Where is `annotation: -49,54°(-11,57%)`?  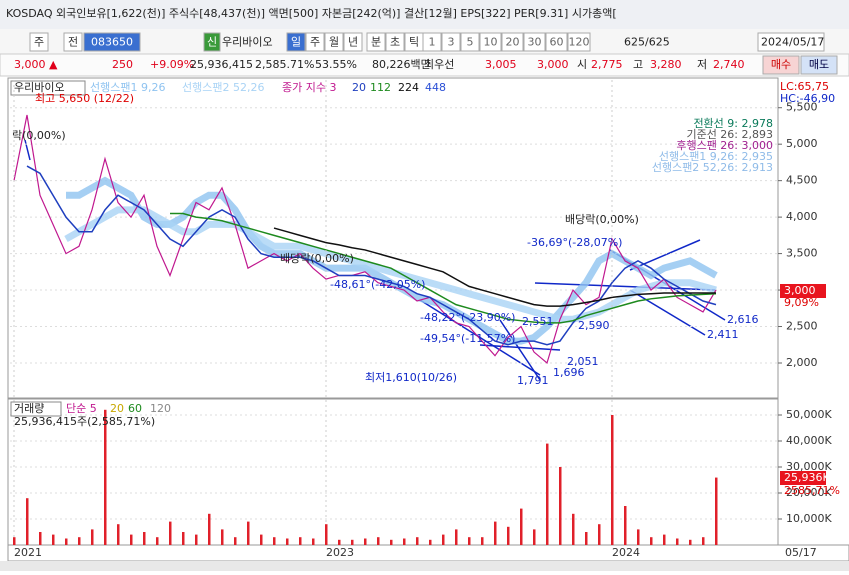 annotation: -49,54°(-11,57%) is located at coordinates (467, 338).